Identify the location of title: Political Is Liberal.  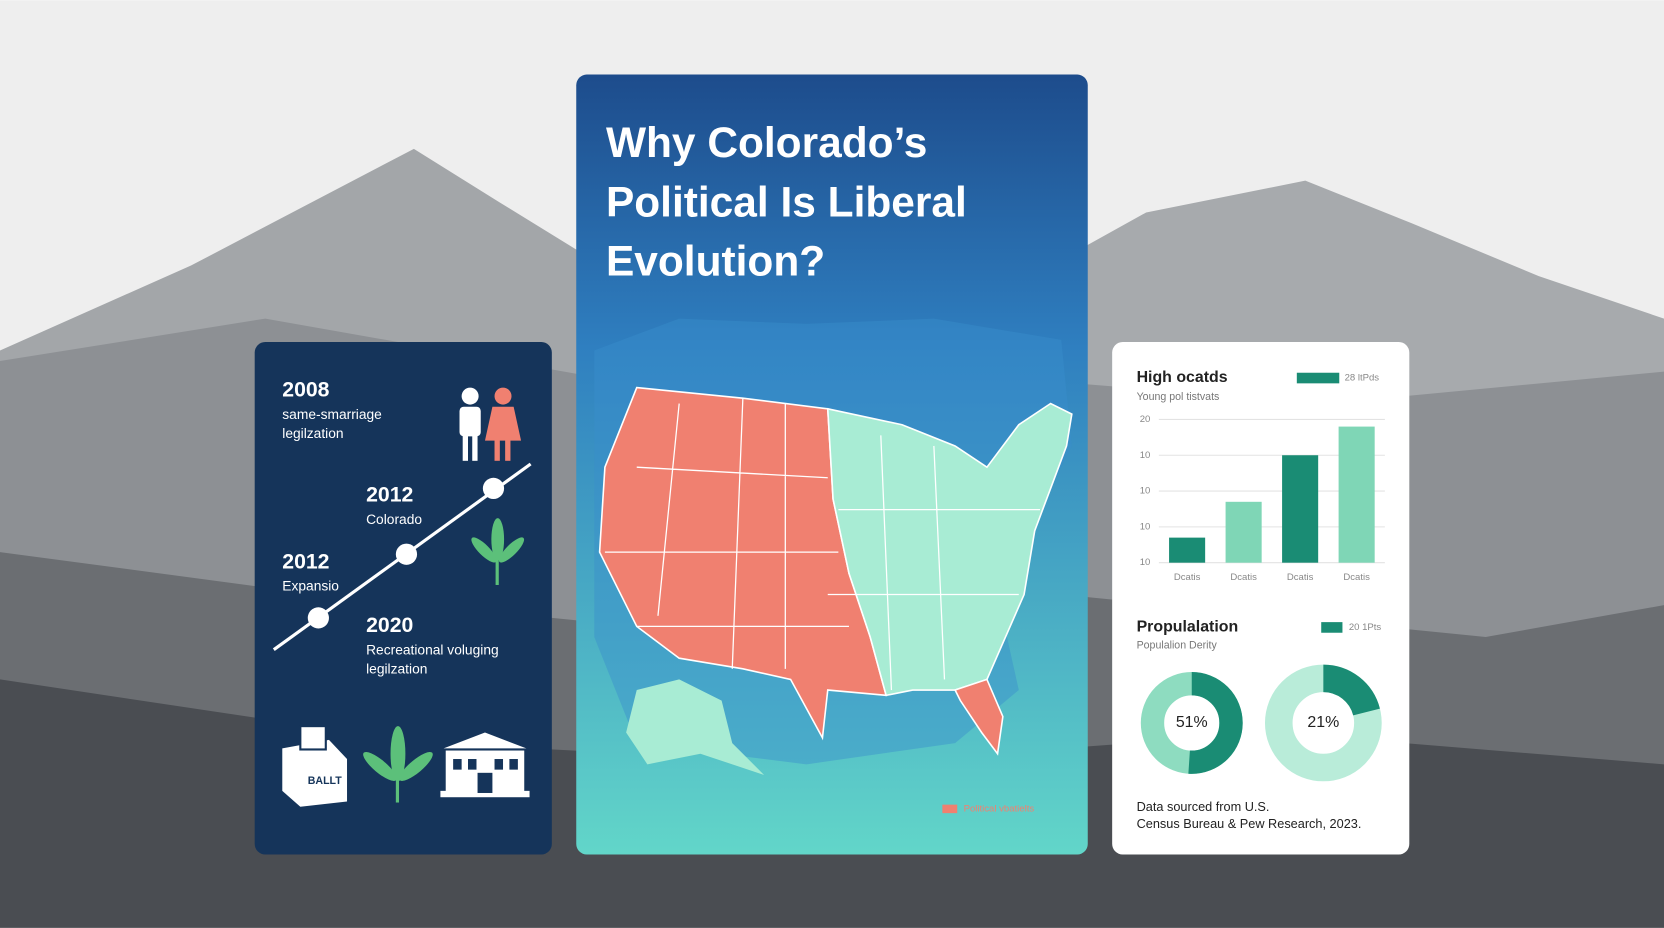
(786, 201).